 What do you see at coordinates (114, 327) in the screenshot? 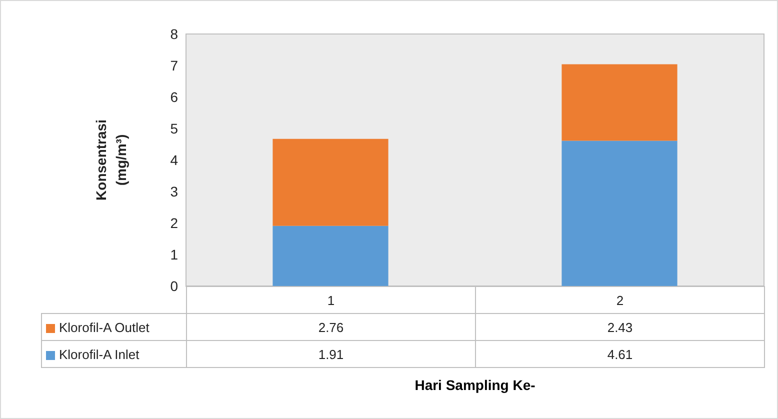
I see `legend-label: Klorofil-A Outlet` at bounding box center [114, 327].